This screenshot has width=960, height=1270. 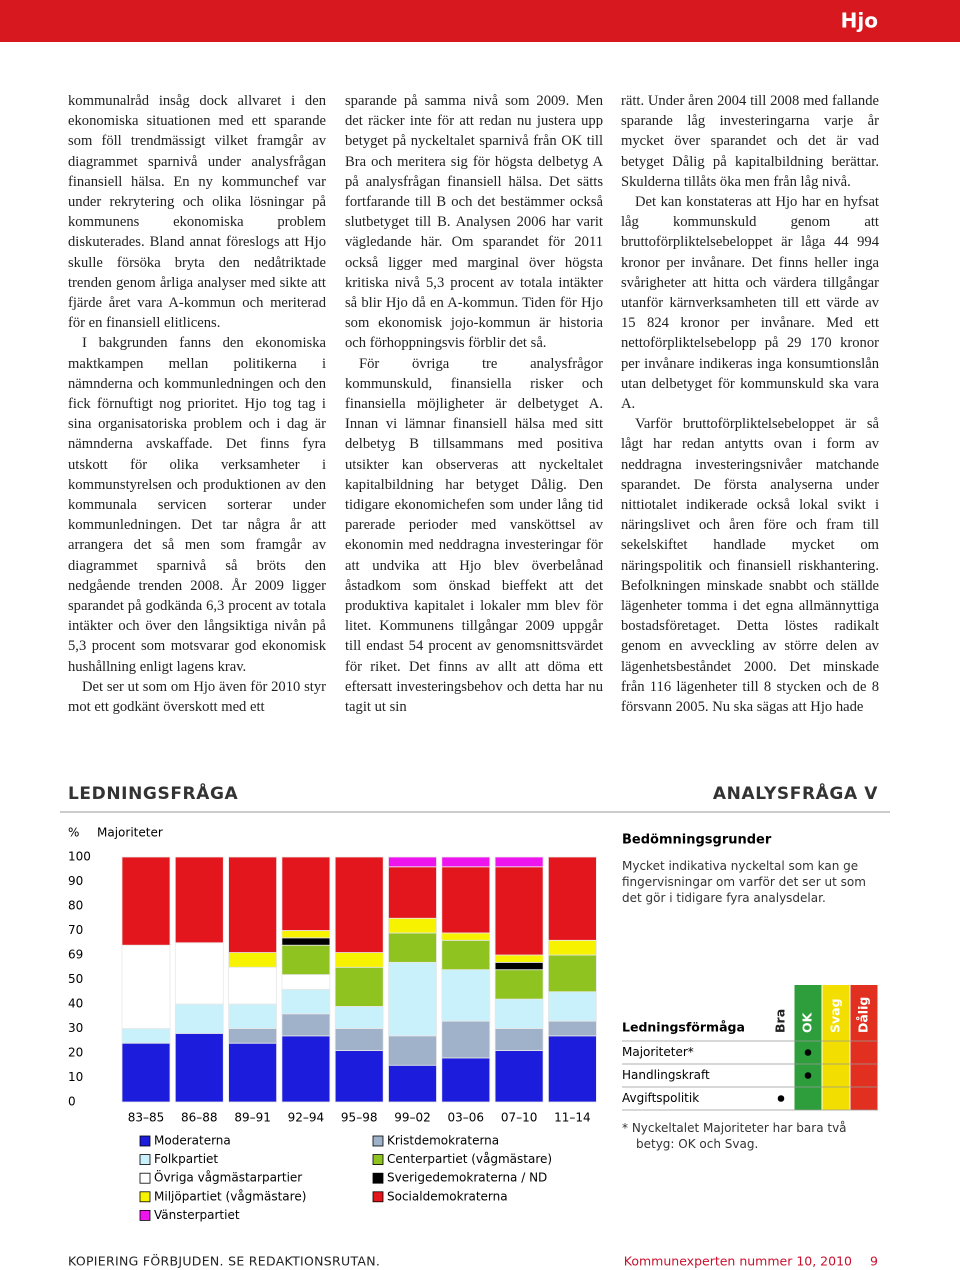 What do you see at coordinates (807, 1022) in the screenshot?
I see `grade-header: OK` at bounding box center [807, 1022].